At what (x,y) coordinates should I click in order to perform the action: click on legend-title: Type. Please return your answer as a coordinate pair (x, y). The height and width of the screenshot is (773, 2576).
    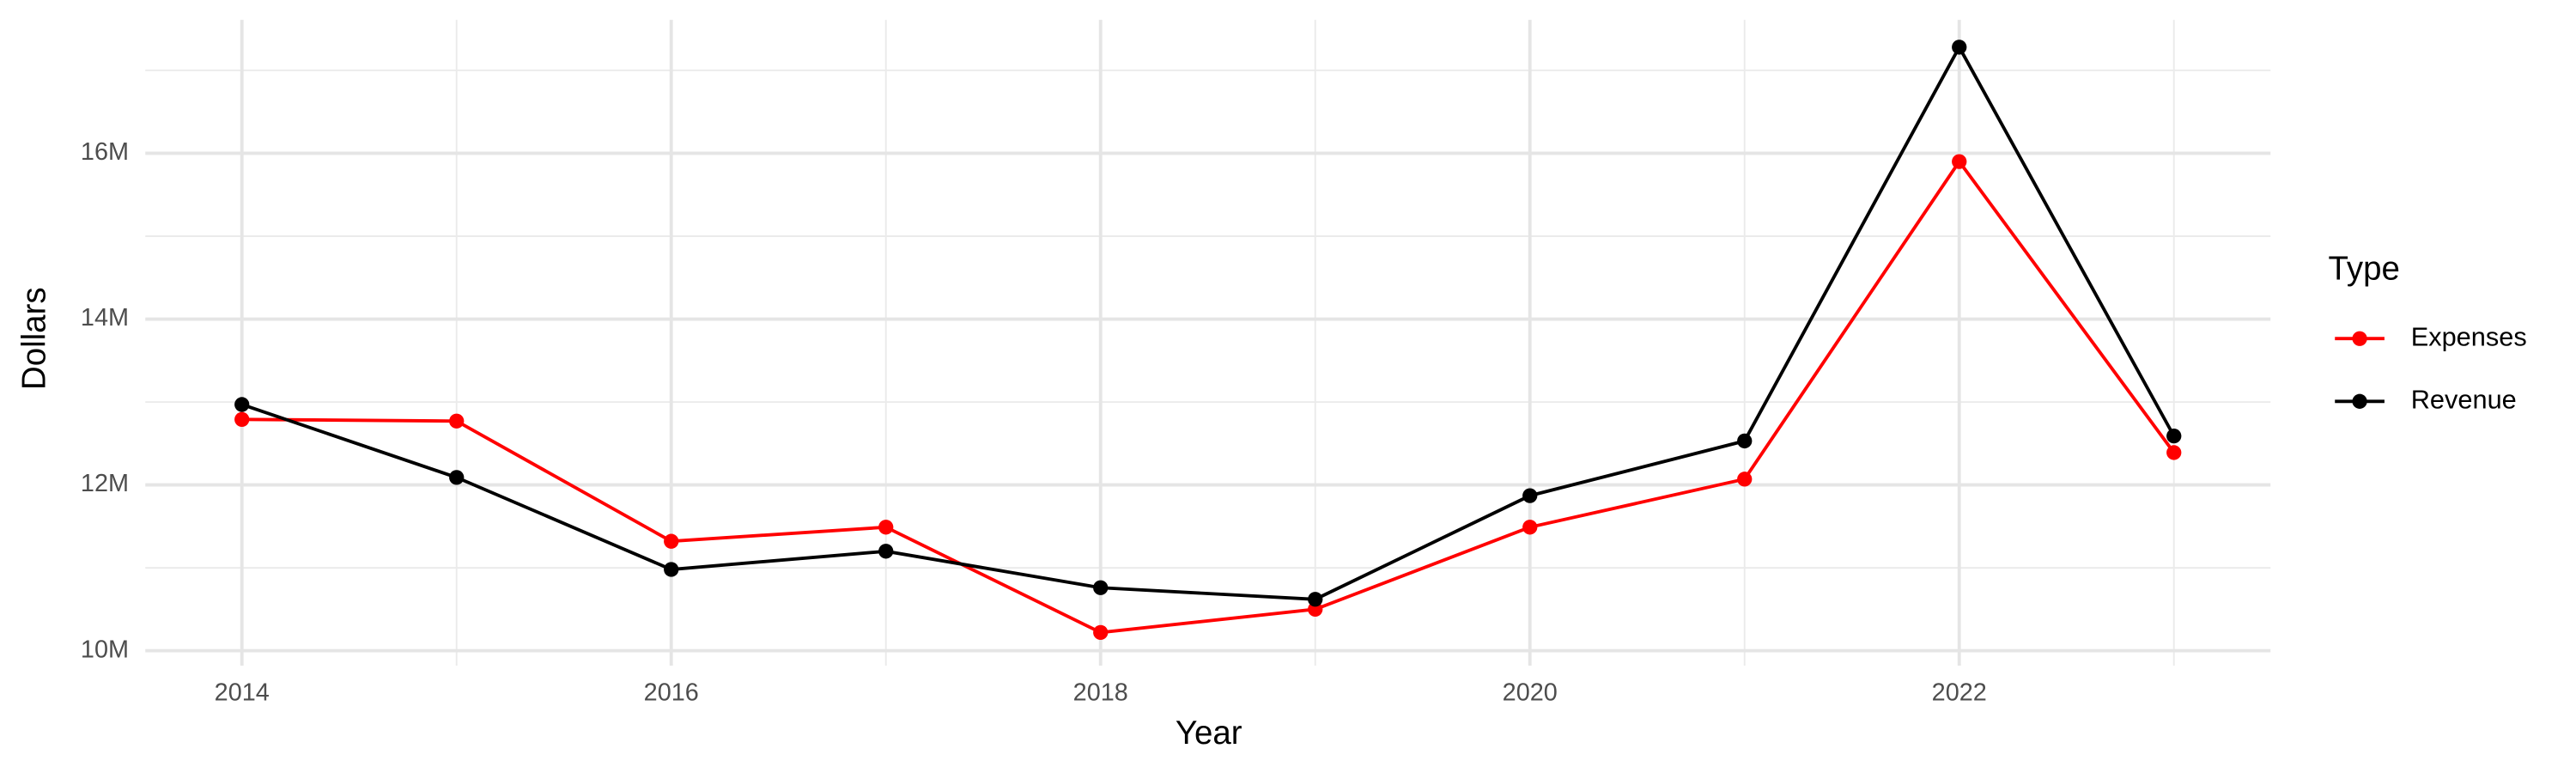
    Looking at the image, I should click on (2364, 269).